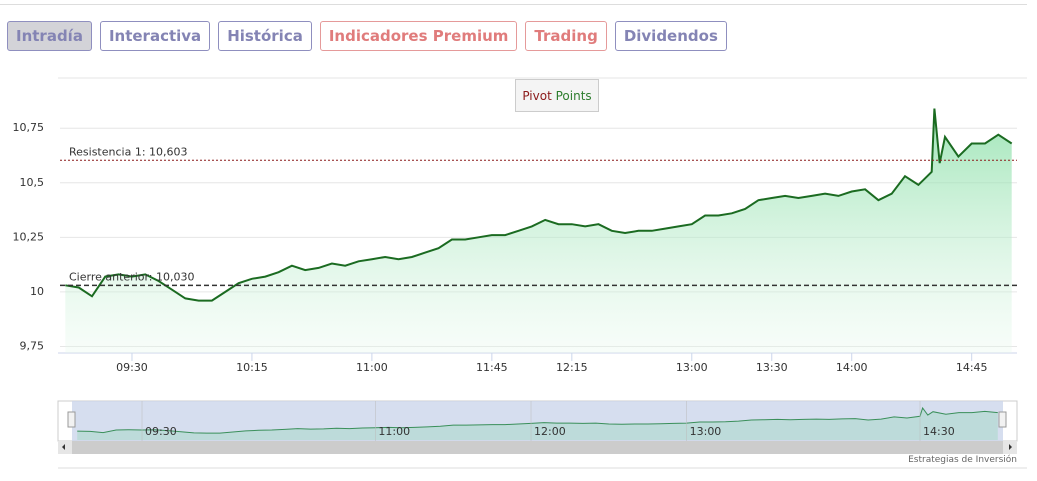 The height and width of the screenshot is (481, 1037). Describe the element at coordinates (418, 36) in the screenshot. I see `tab: Indicadores Premium` at that location.